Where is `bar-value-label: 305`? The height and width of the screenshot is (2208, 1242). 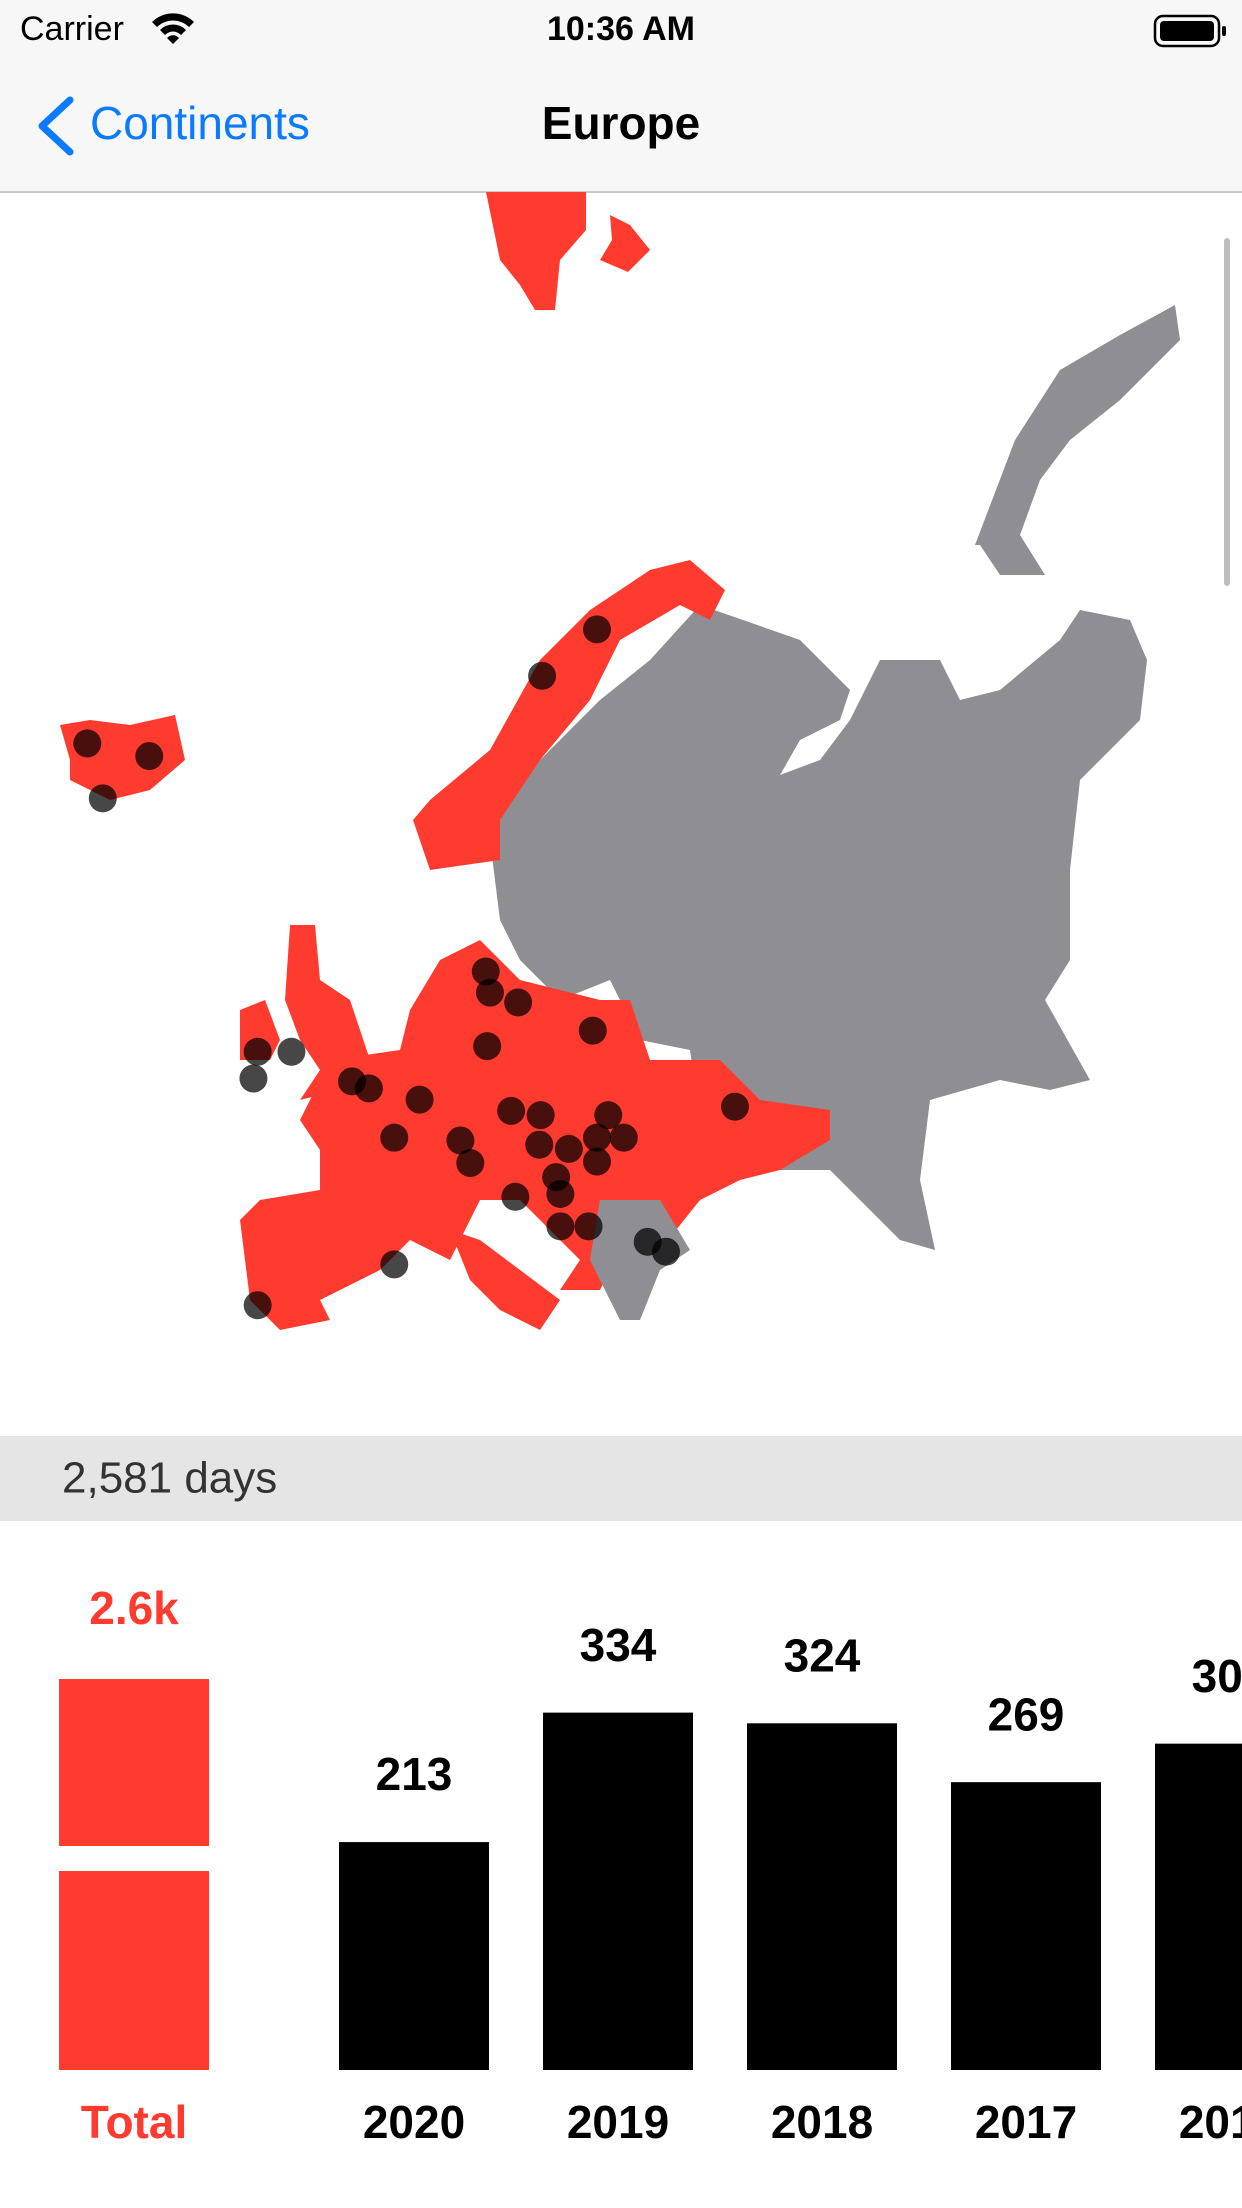 bar-value-label: 305 is located at coordinates (1217, 1676).